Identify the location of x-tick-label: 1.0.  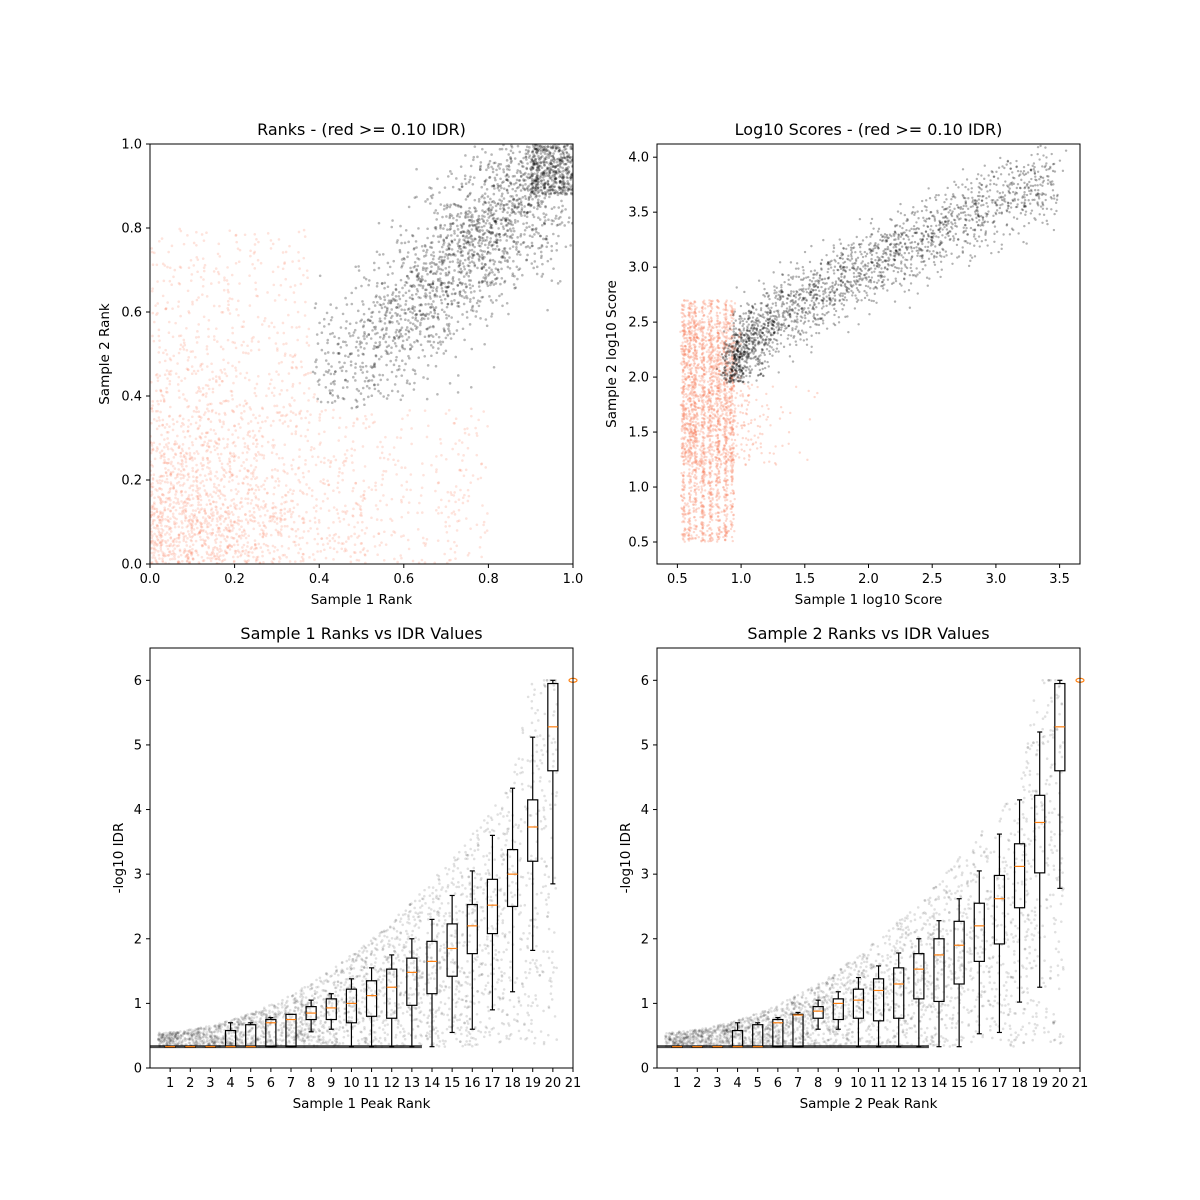
(573, 579).